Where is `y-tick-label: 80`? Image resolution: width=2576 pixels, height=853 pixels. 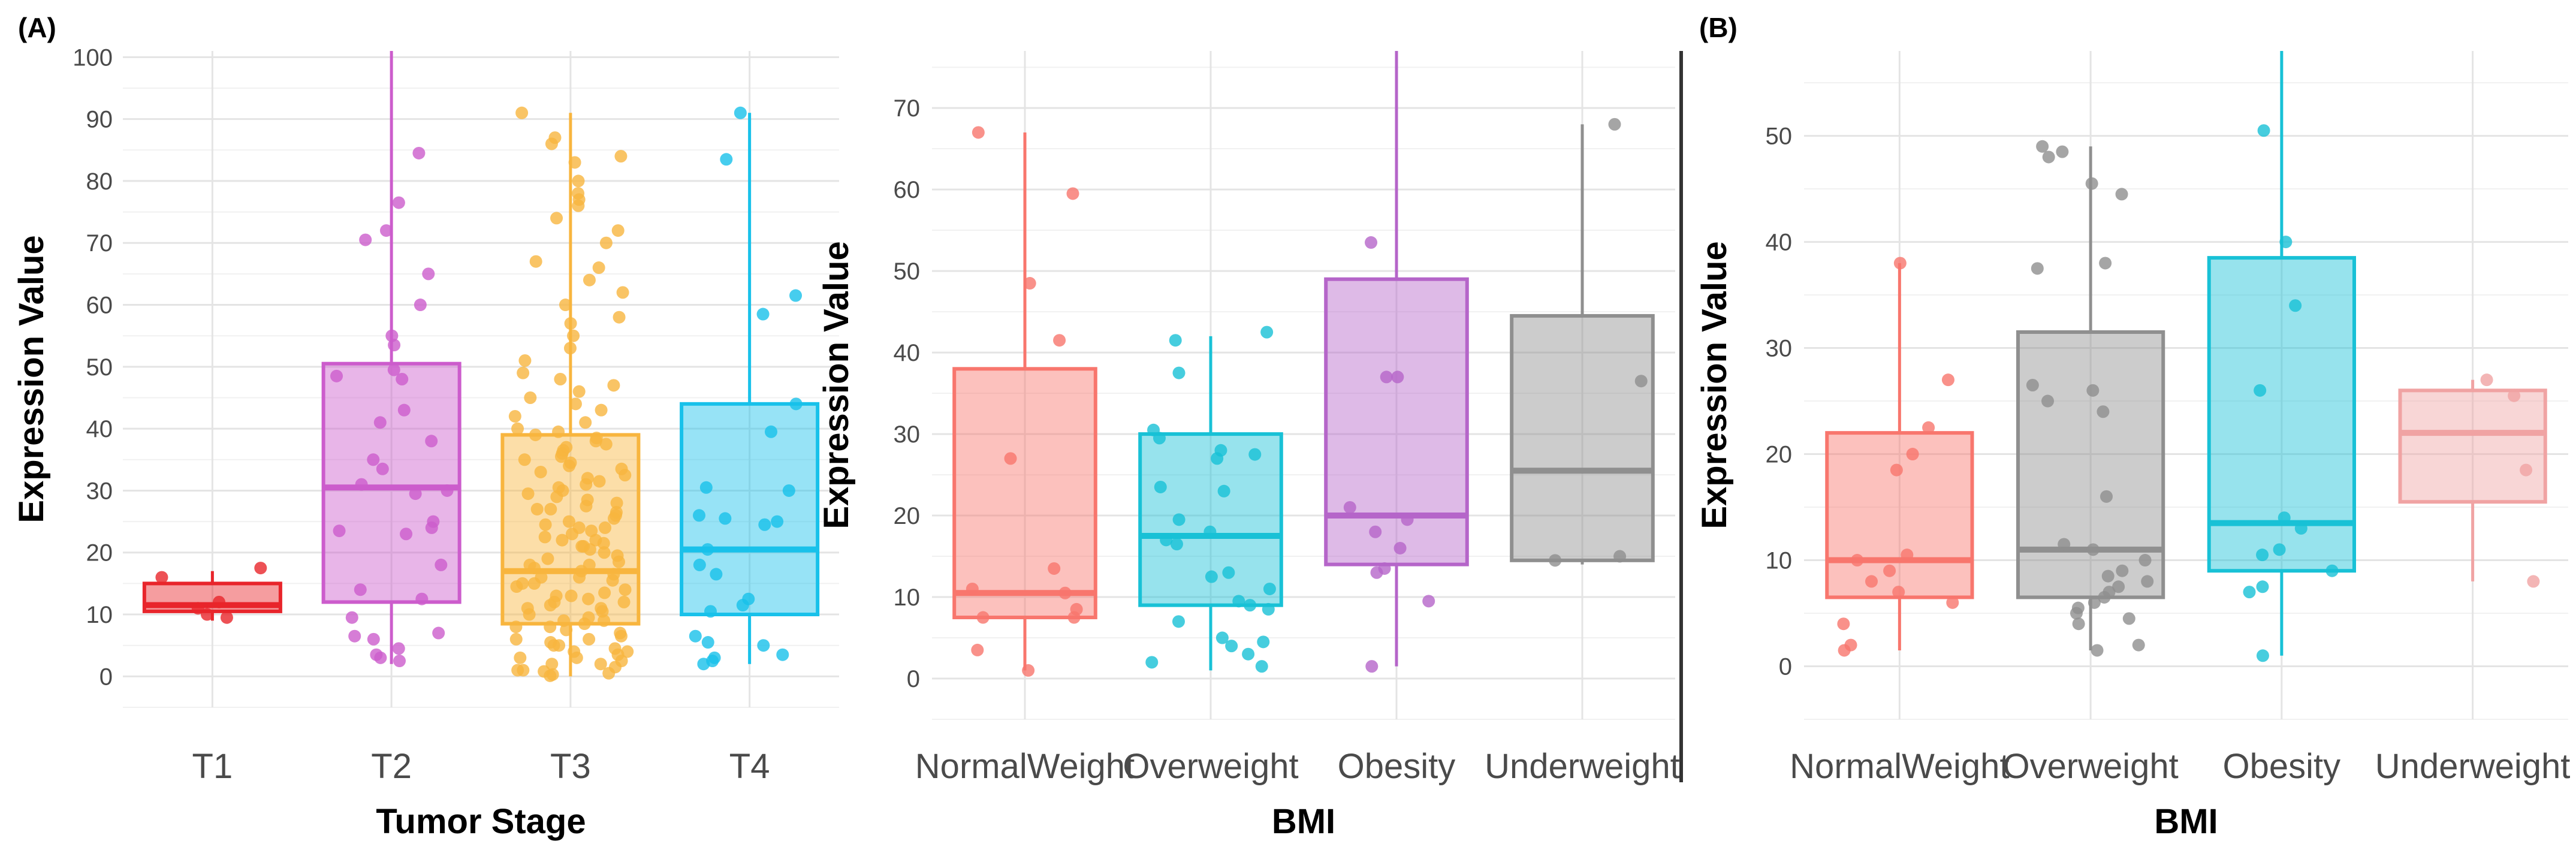 y-tick-label: 80 is located at coordinates (100, 181).